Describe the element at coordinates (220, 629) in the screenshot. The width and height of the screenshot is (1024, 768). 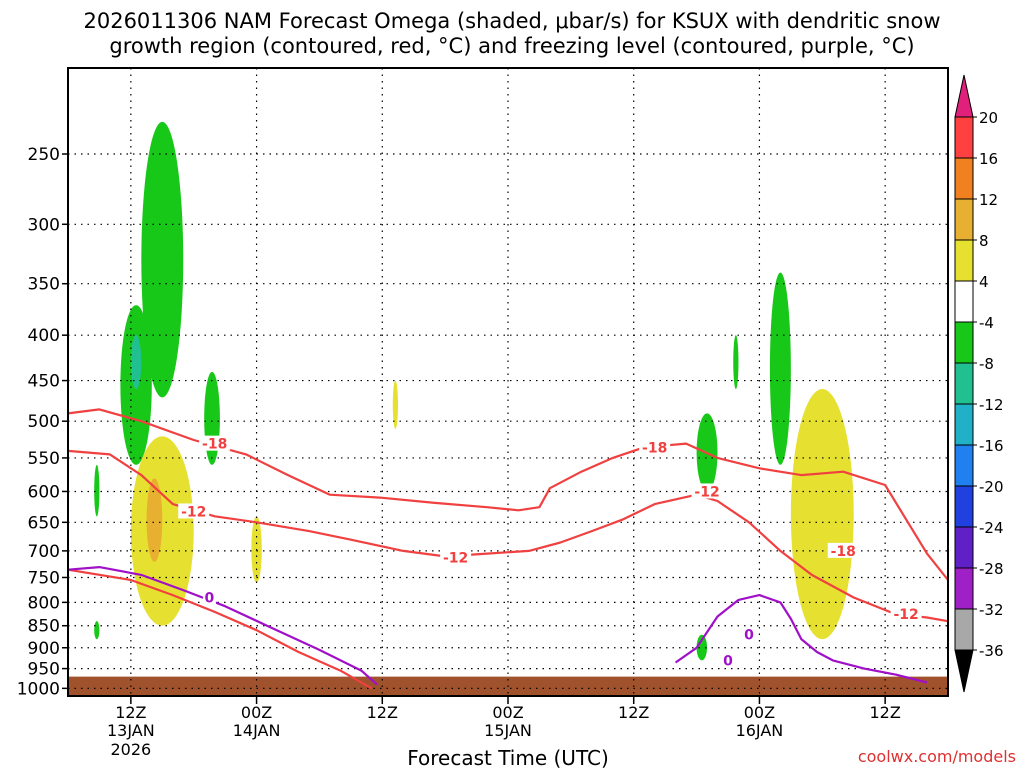
I see `dgz-contour-lower` at that location.